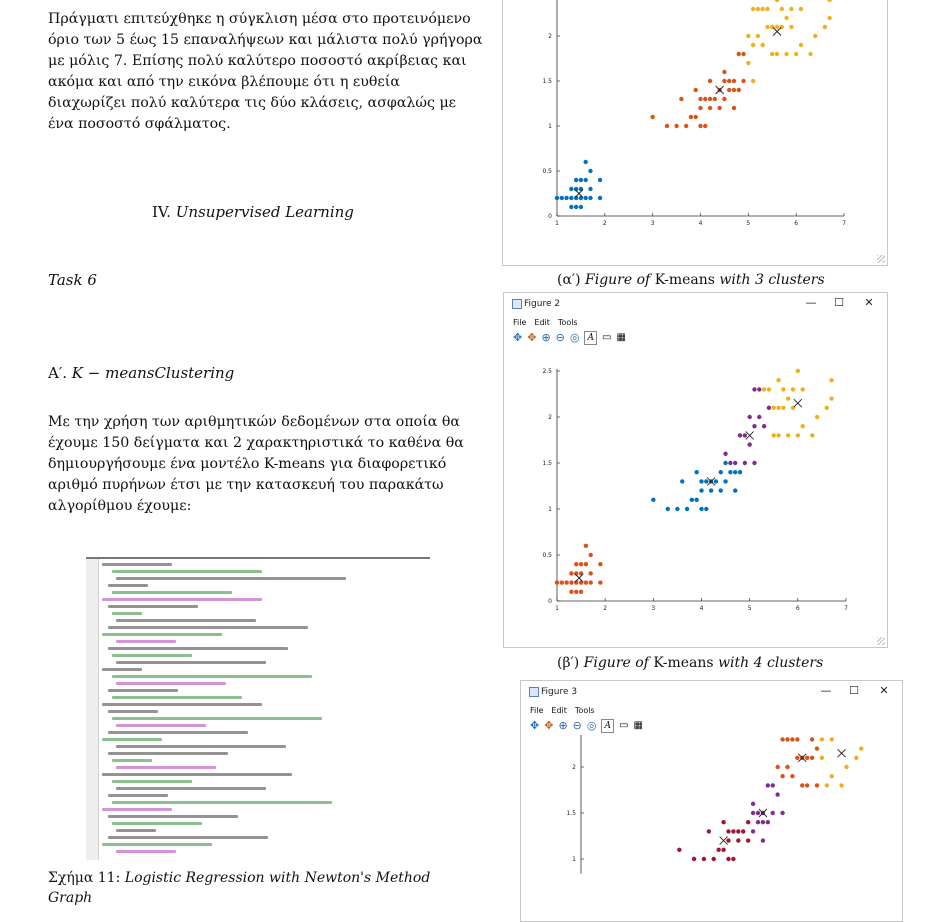  I want to click on y-tick-label: 1.5, so click(571, 813).